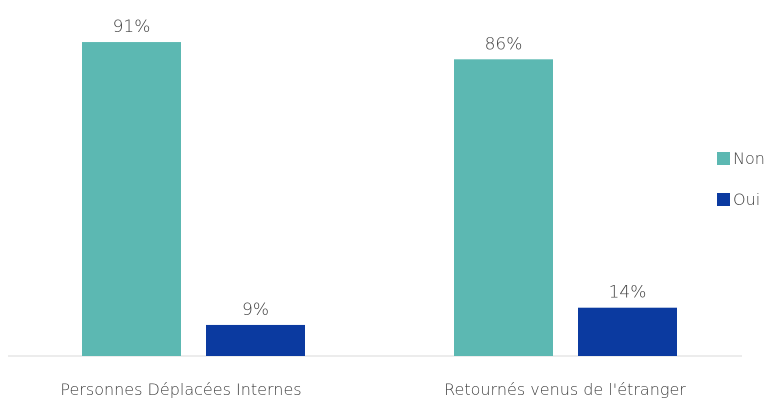 The image size is (779, 407). Describe the element at coordinates (565, 389) in the screenshot. I see `category-label-2: Retournés venus de l'étranger` at that location.